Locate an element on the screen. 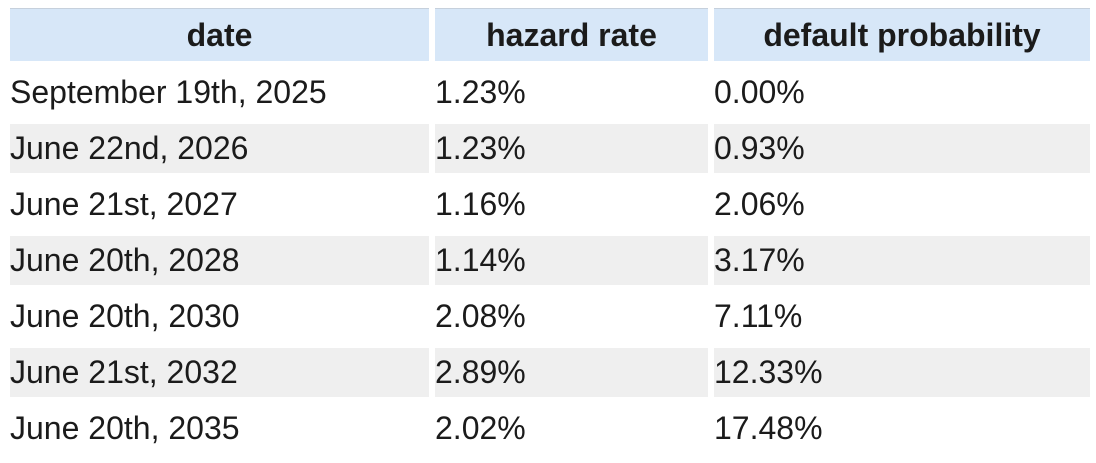 Image resolution: width=1096 pixels, height=463 pixels. date-cell: June 21st, 2032 is located at coordinates (219, 372).